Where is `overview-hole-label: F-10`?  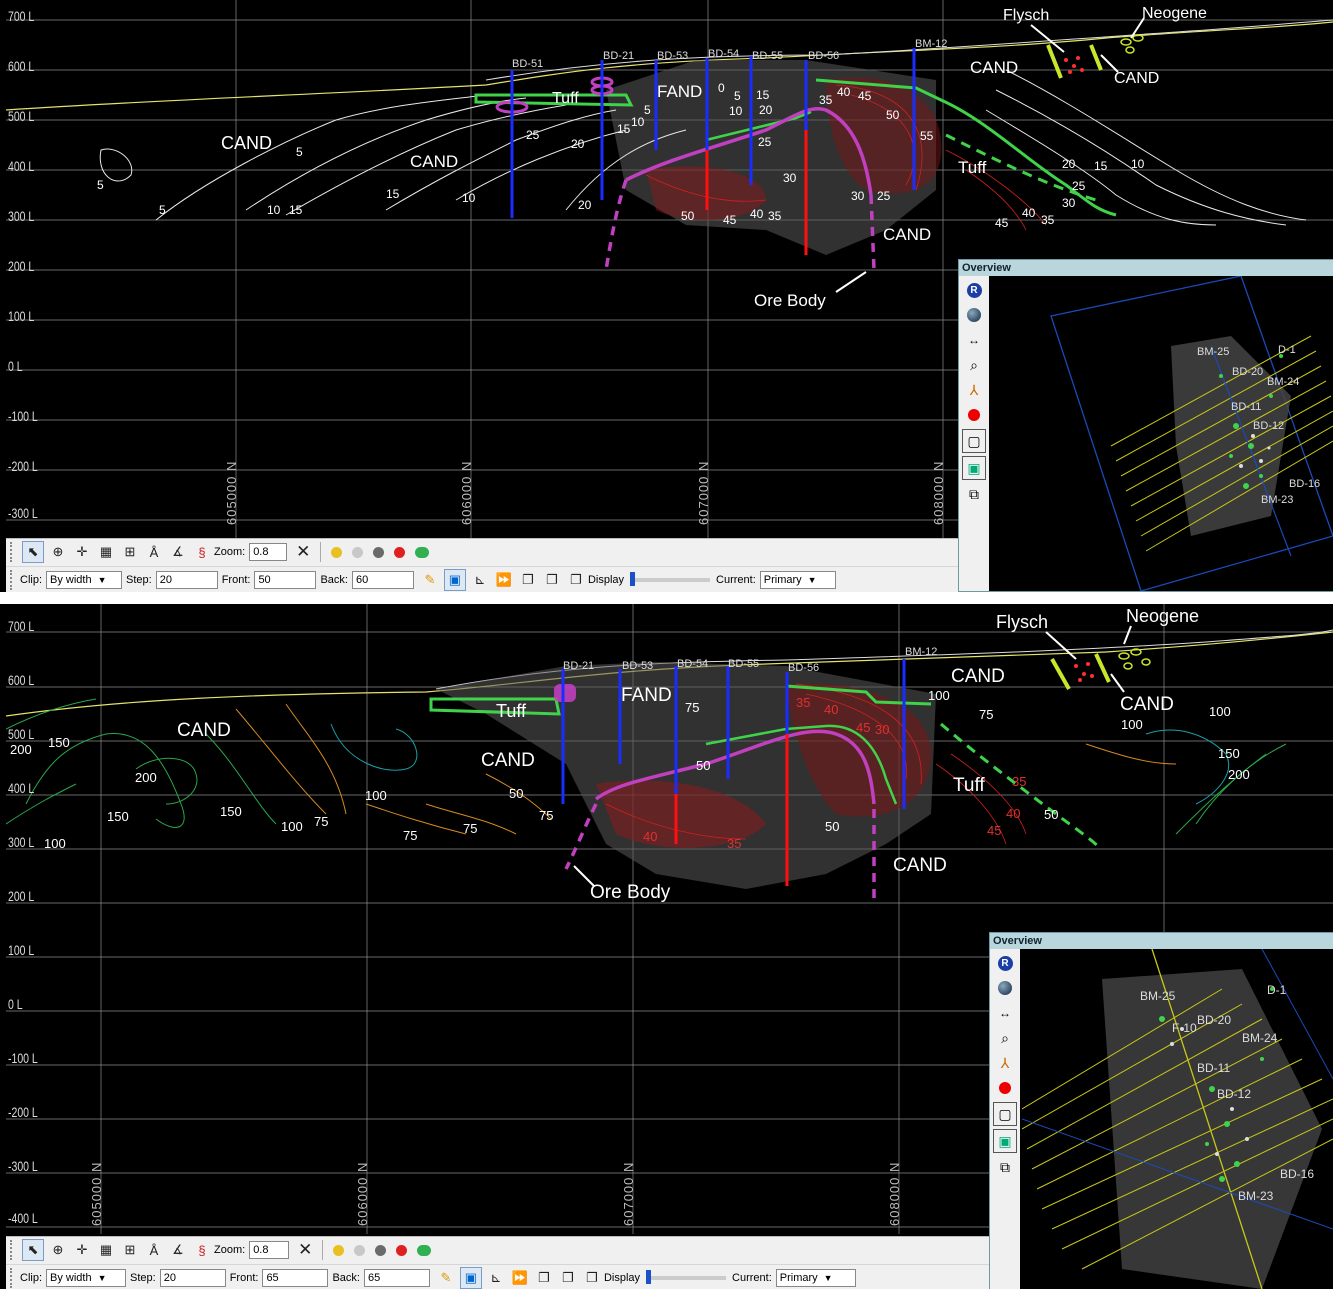 overview-hole-label: F-10 is located at coordinates (1184, 1028).